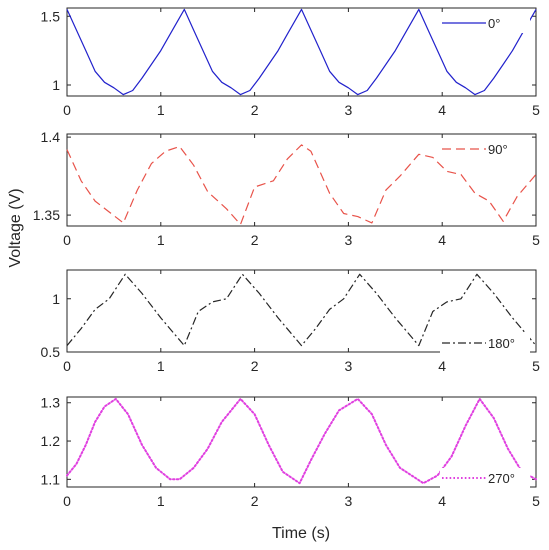 This screenshot has width=549, height=550. I want to click on y-tick-label: 1.3, so click(51, 403).